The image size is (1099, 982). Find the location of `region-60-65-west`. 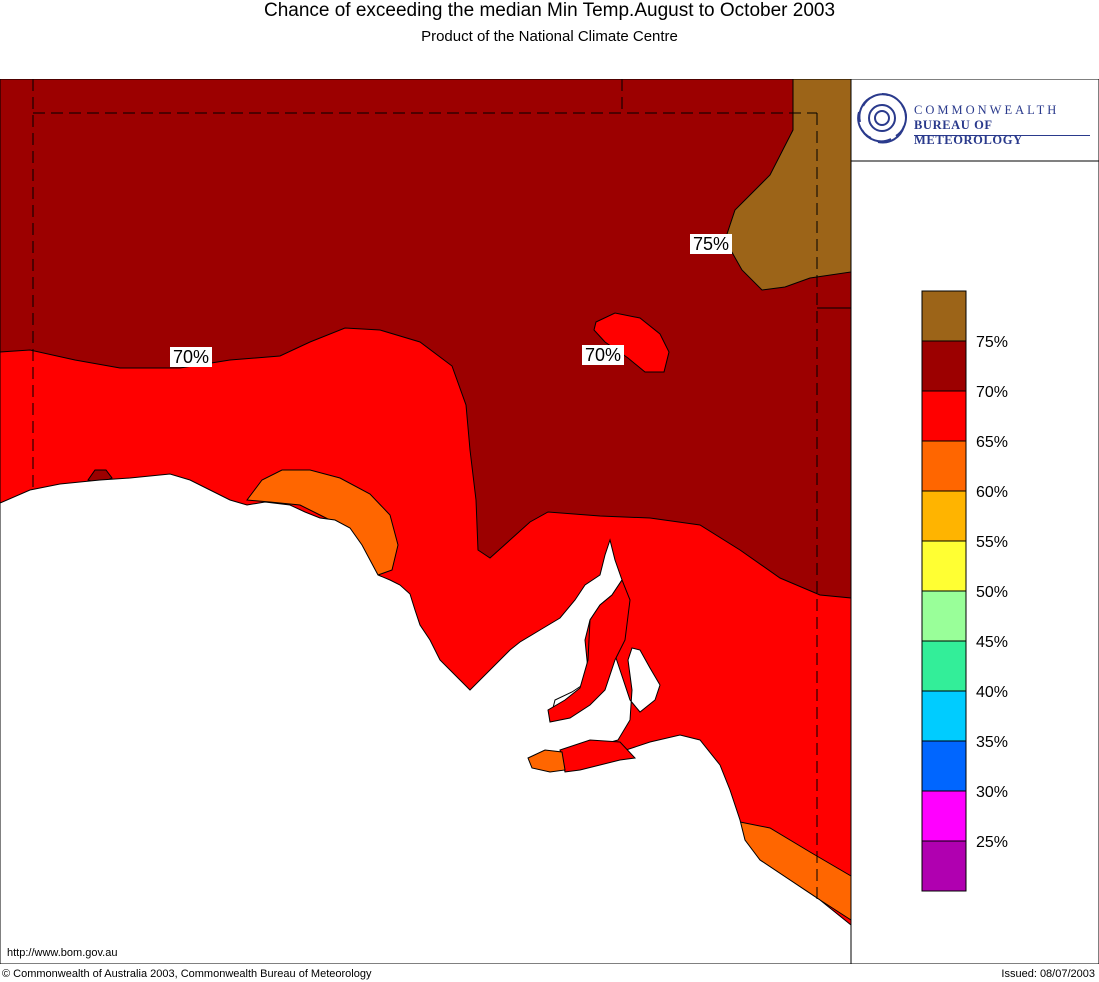

region-60-65-west is located at coordinates (322, 522).